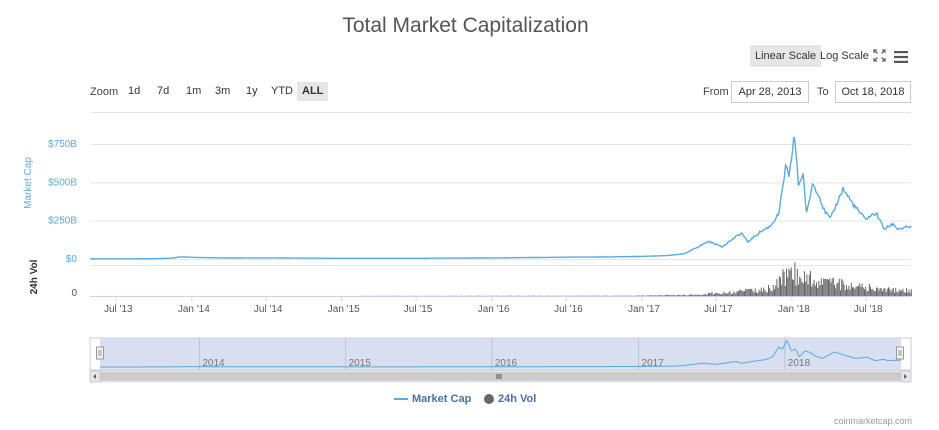 The height and width of the screenshot is (430, 939). I want to click on x-tick-label: Jan '14, so click(194, 309).